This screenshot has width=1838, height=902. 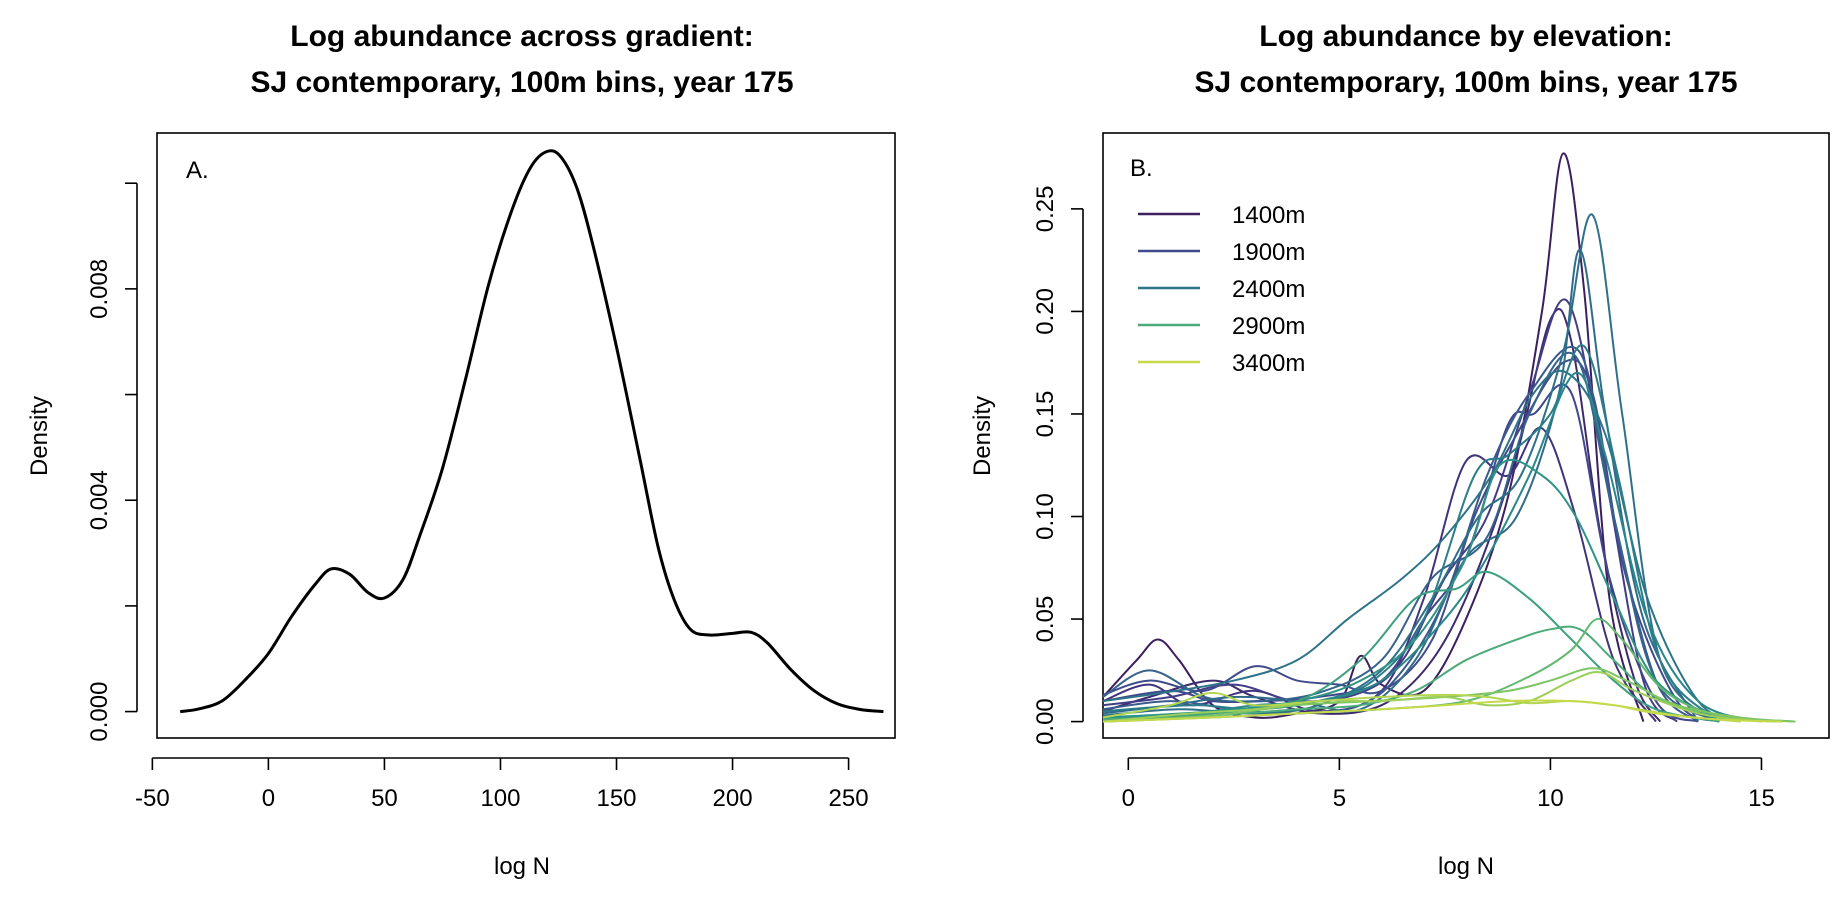 What do you see at coordinates (384, 798) in the screenshot?
I see `x-tick-label: 50` at bounding box center [384, 798].